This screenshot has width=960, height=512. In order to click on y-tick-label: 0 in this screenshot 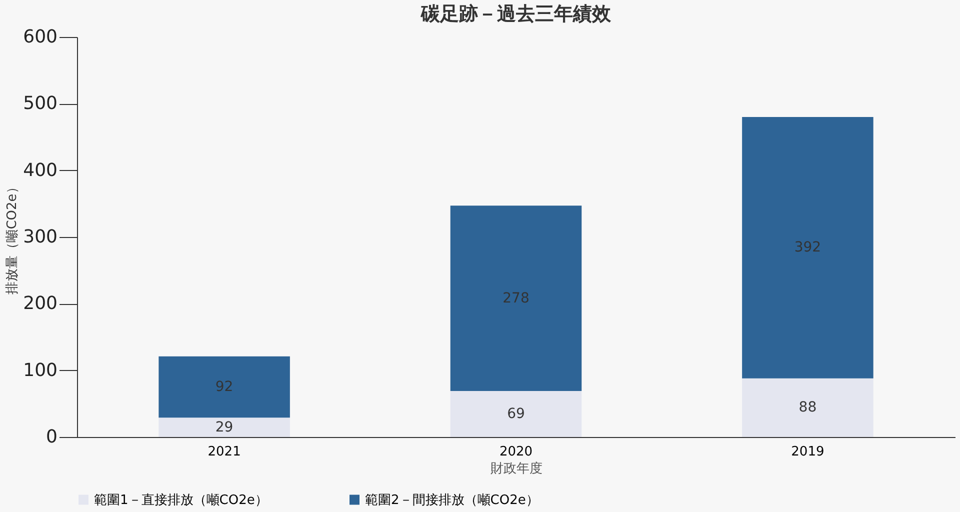, I will do `click(52, 437)`.